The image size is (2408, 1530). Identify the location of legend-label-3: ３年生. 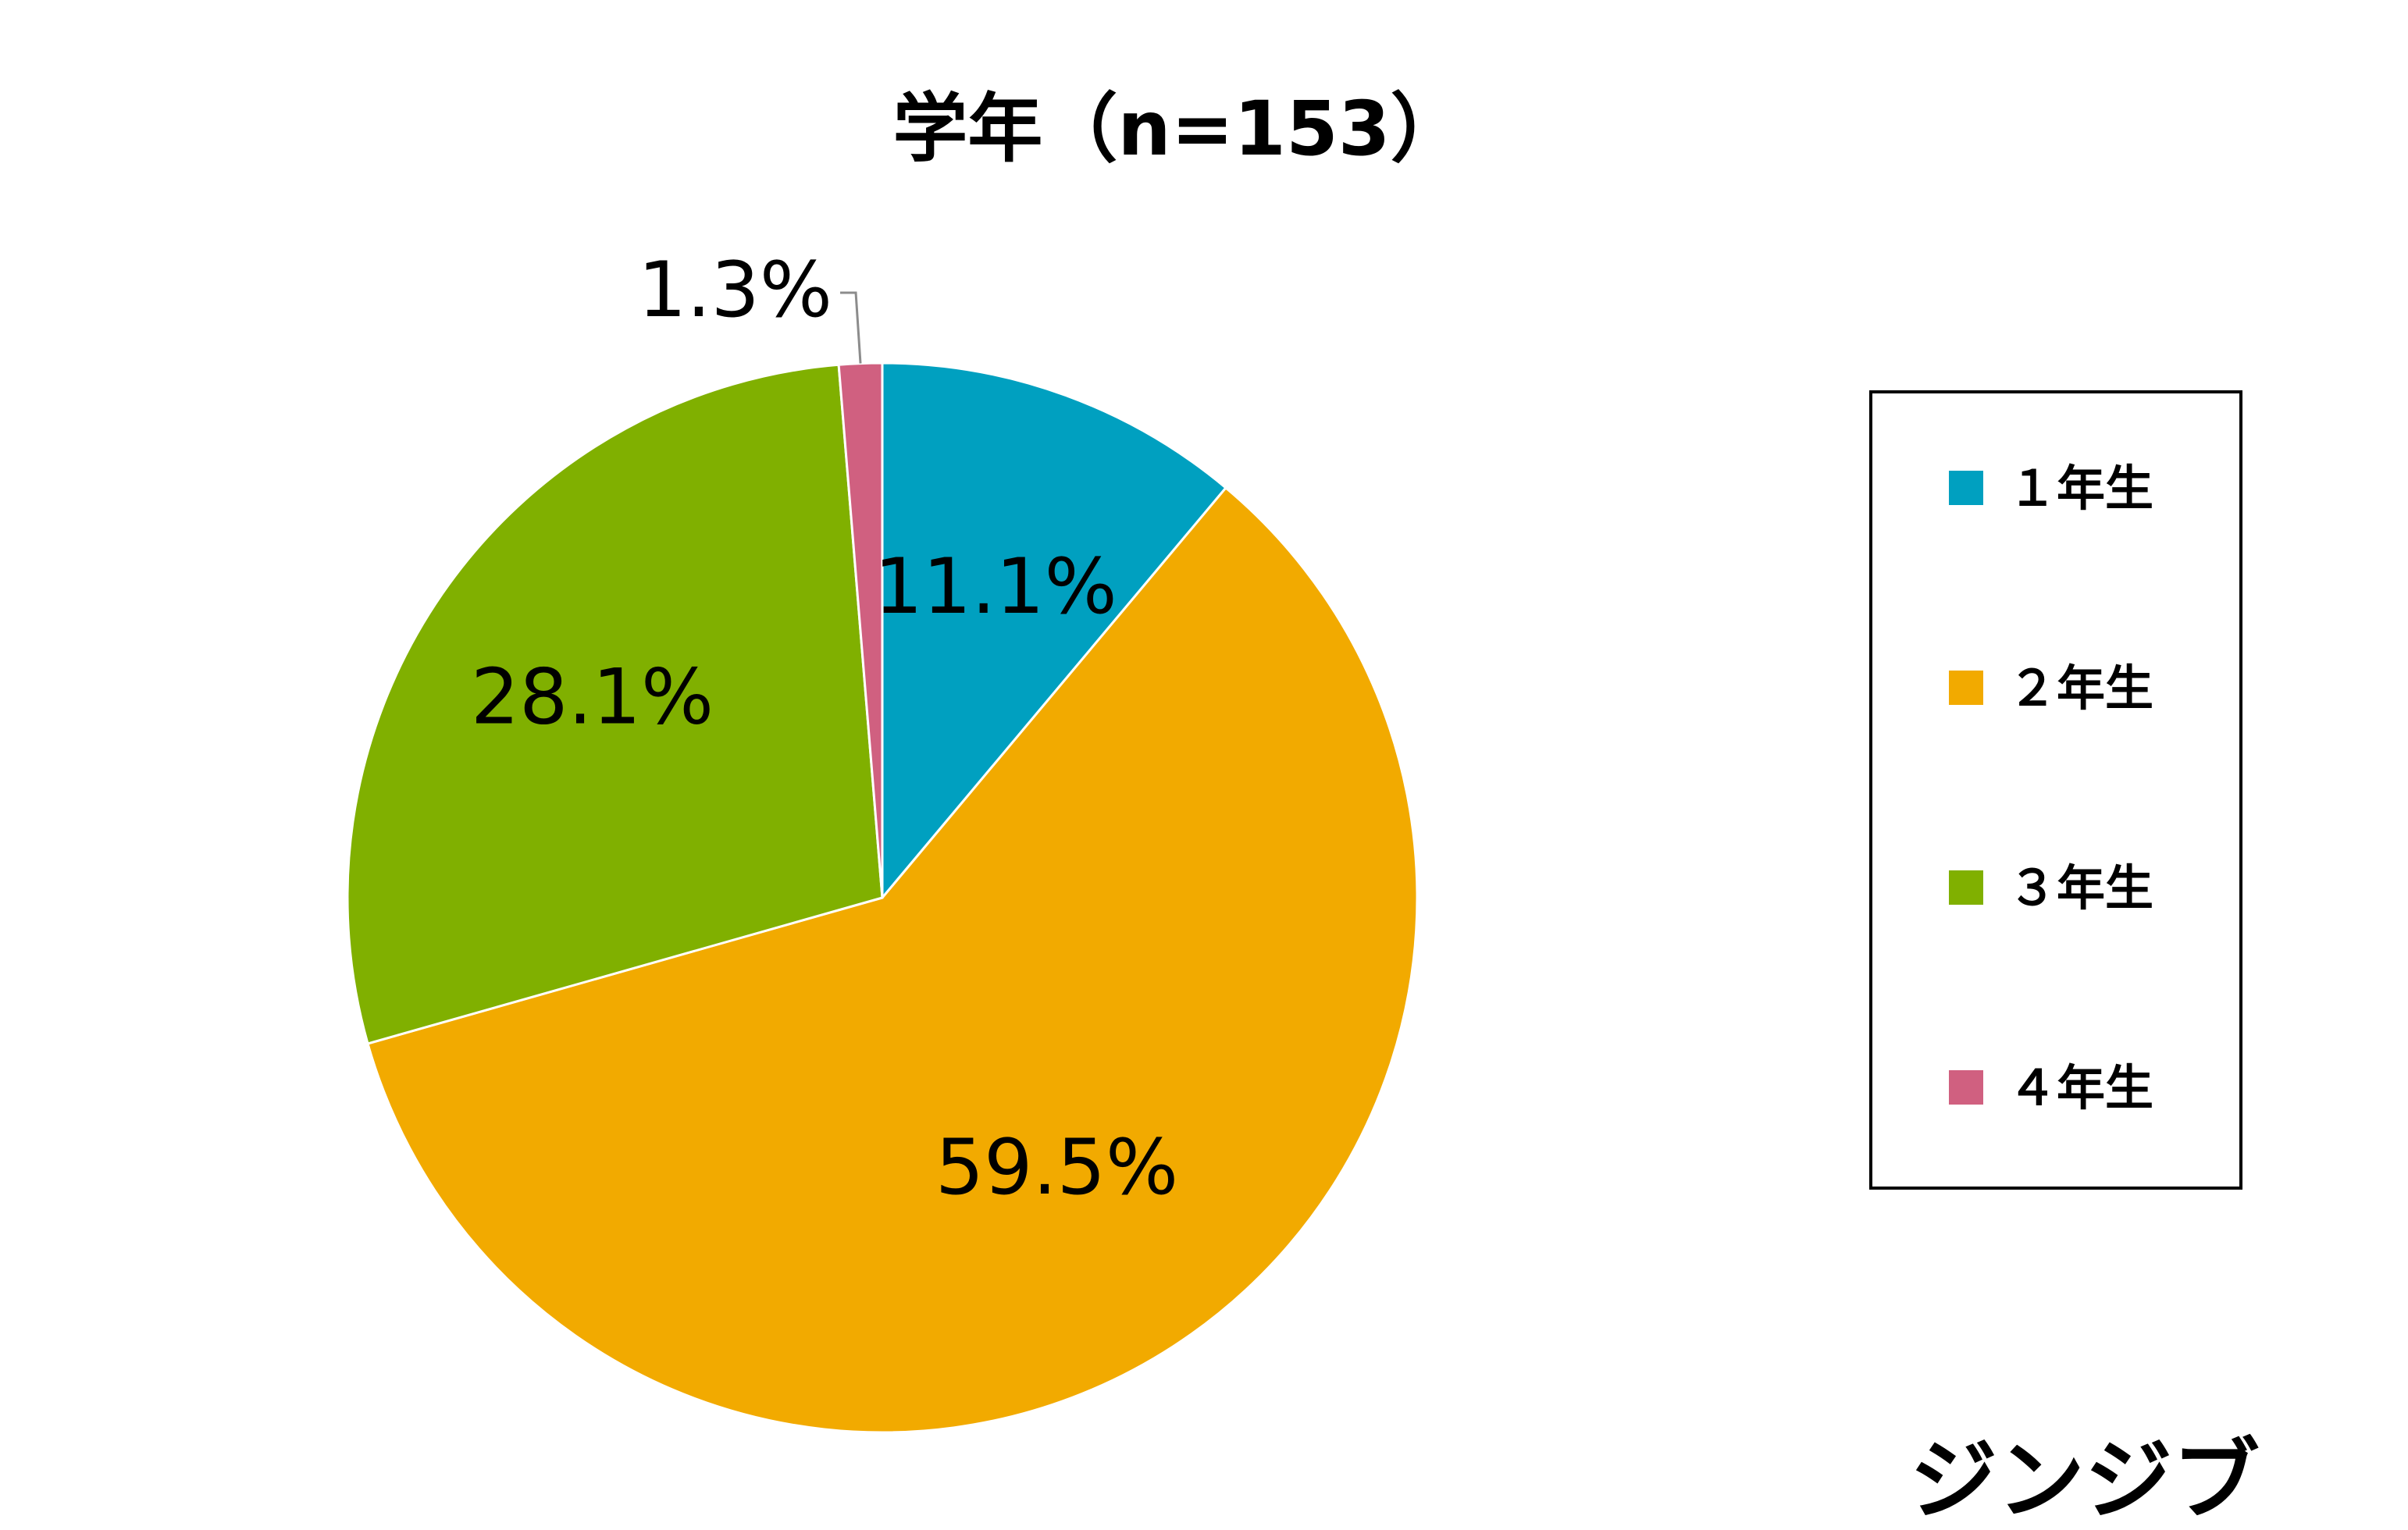
(2080, 887).